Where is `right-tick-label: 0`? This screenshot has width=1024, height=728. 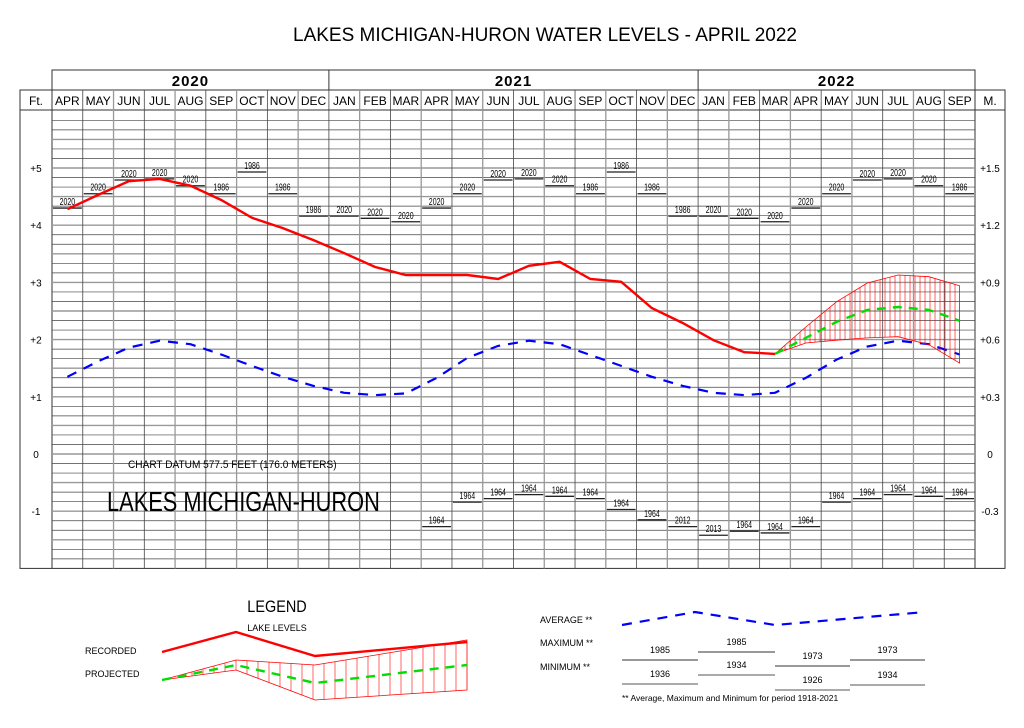 right-tick-label: 0 is located at coordinates (990, 455).